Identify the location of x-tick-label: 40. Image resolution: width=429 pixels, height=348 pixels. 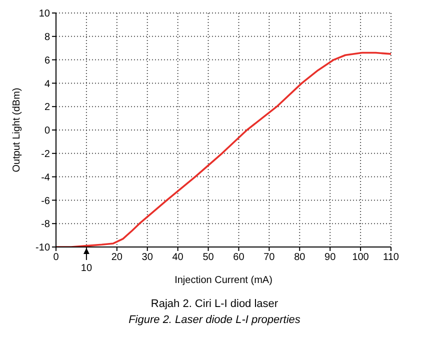
(178, 258).